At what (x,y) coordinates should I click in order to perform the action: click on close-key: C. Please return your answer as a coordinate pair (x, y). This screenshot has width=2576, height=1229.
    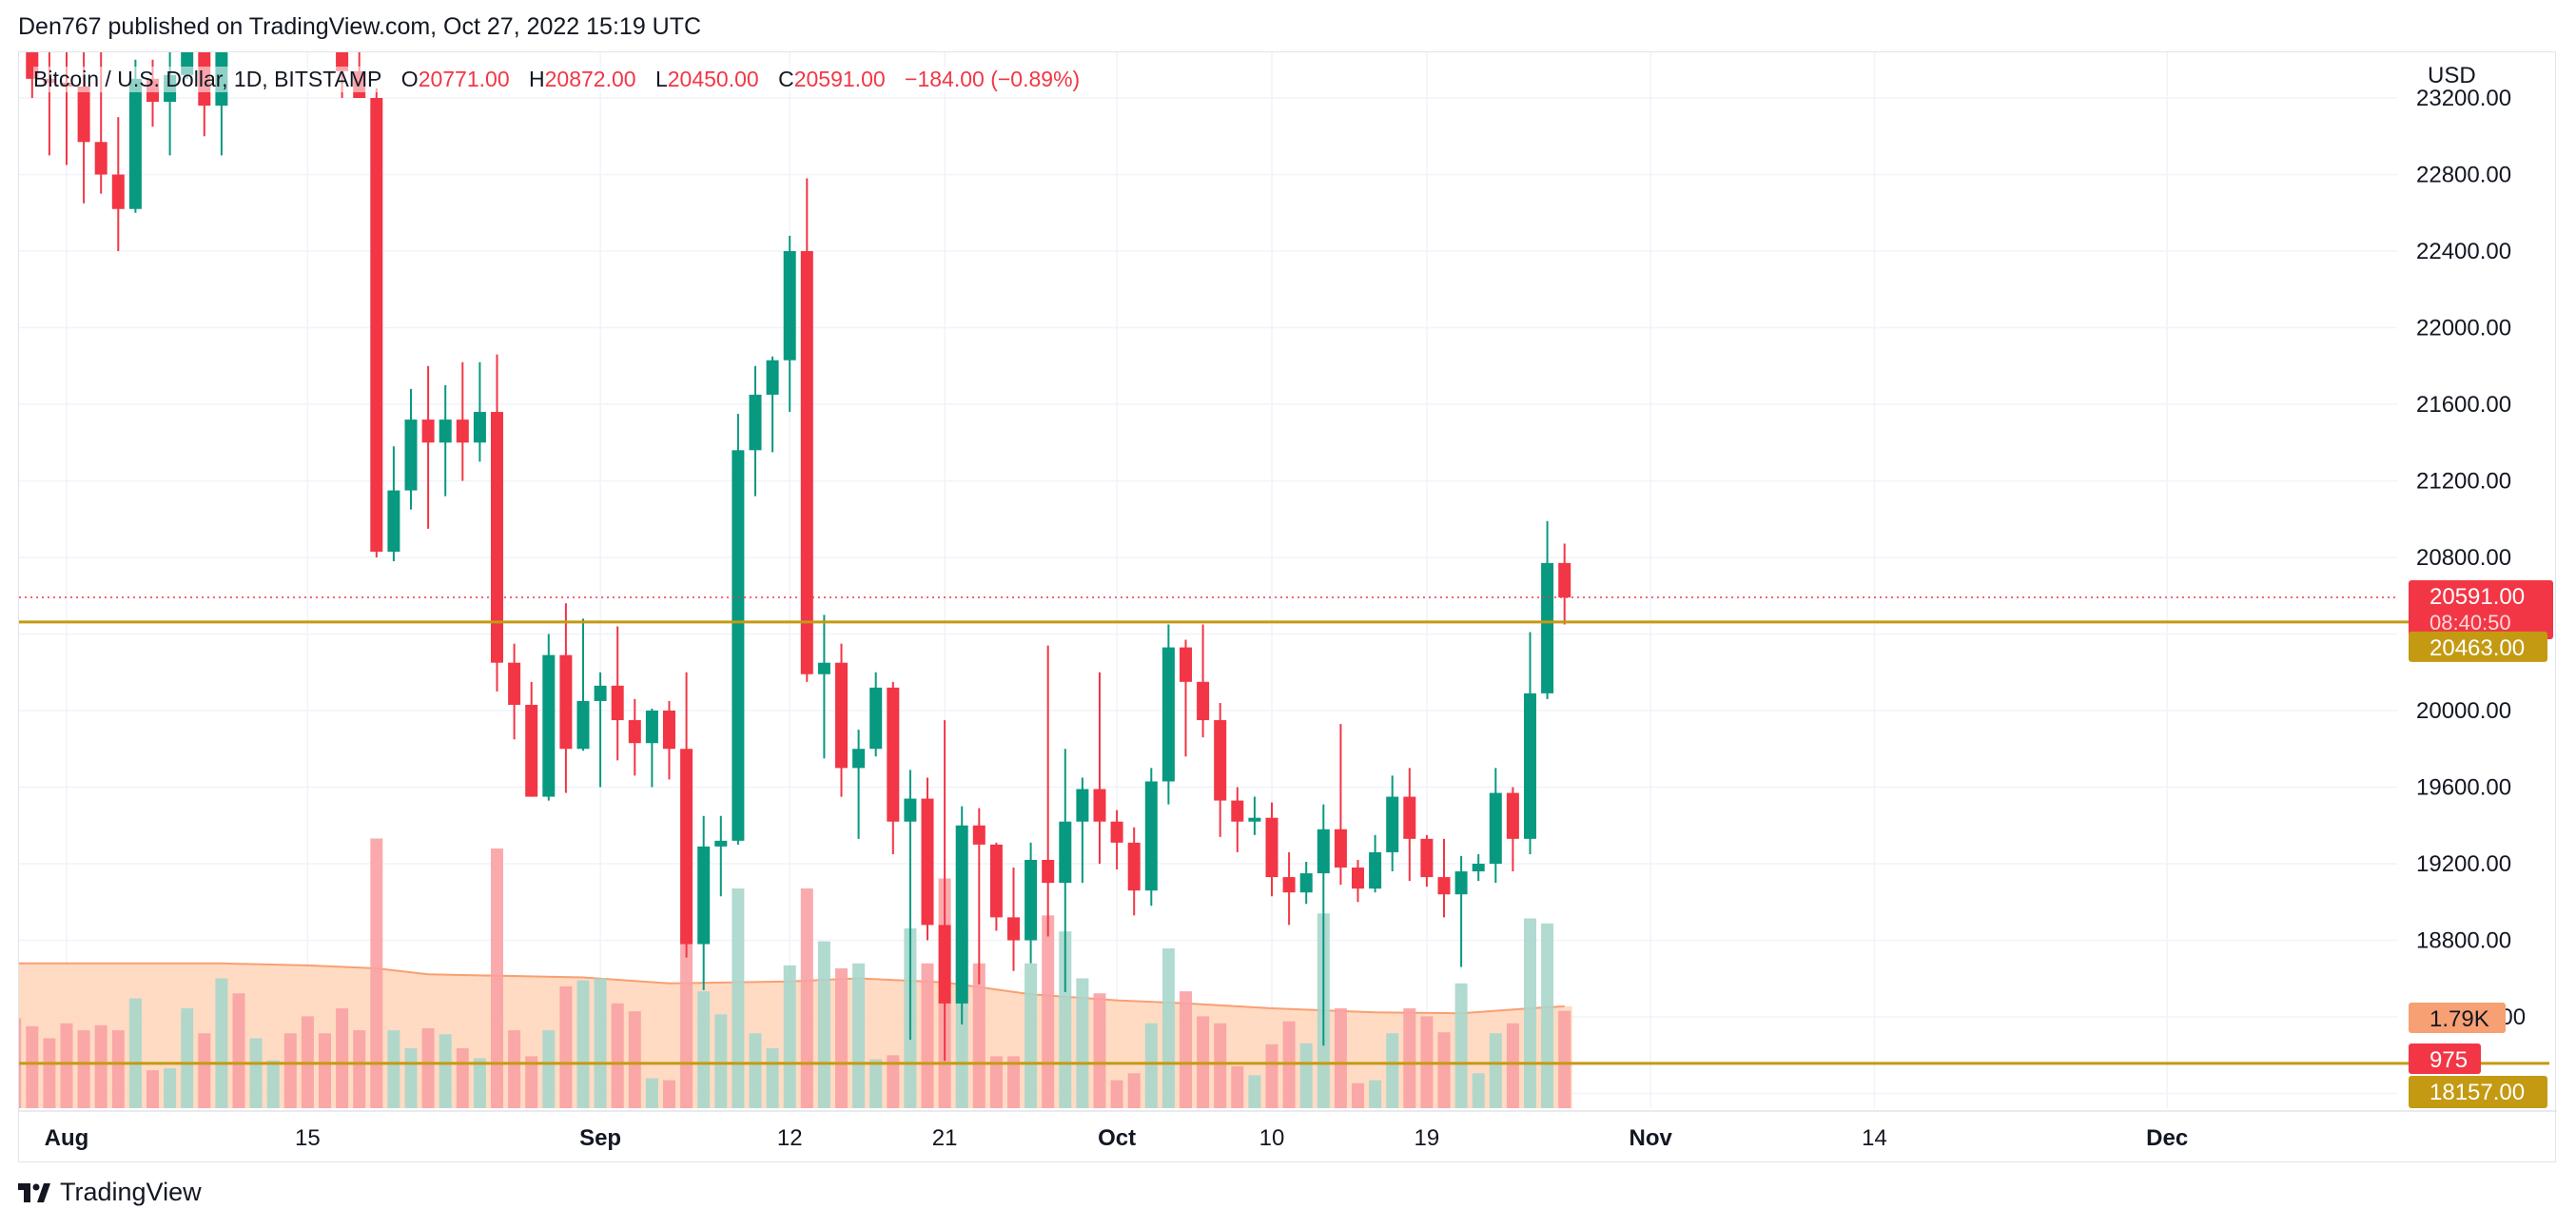
    Looking at the image, I should click on (786, 79).